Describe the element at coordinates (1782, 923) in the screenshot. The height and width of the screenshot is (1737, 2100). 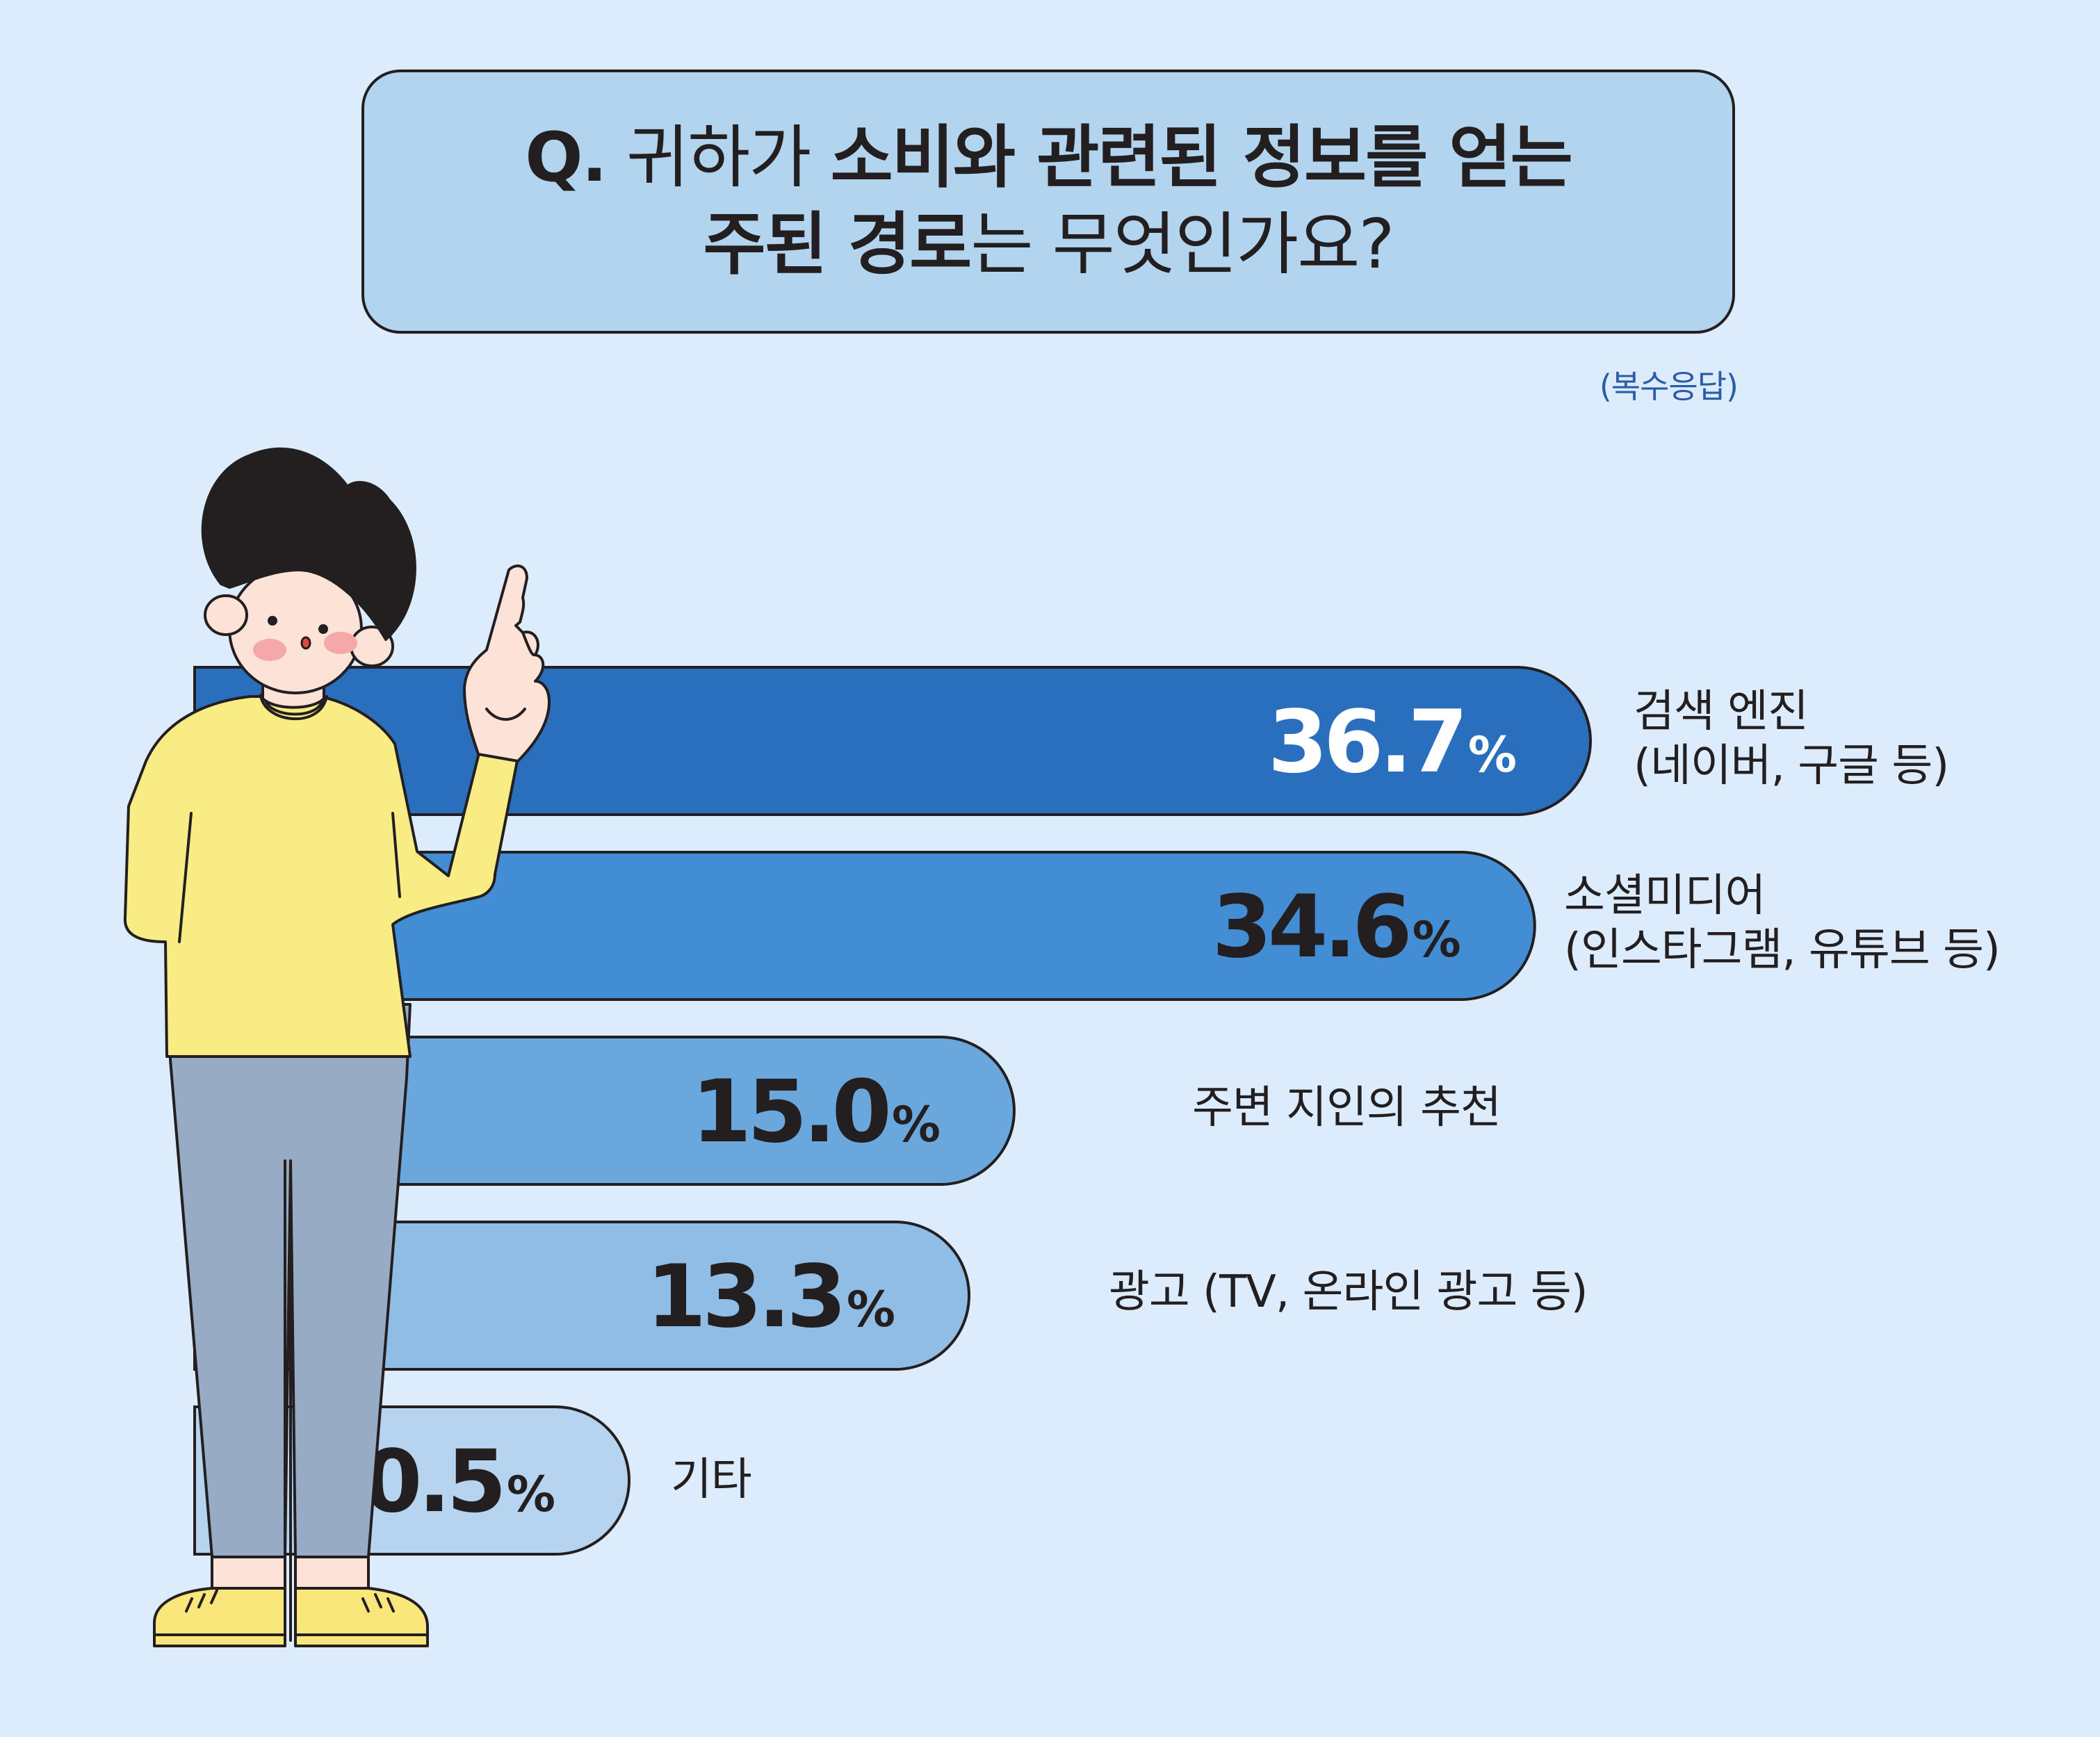
I see `category-label-social-media: 소셜미디어 (인스타그램, 유튜브 등)` at that location.